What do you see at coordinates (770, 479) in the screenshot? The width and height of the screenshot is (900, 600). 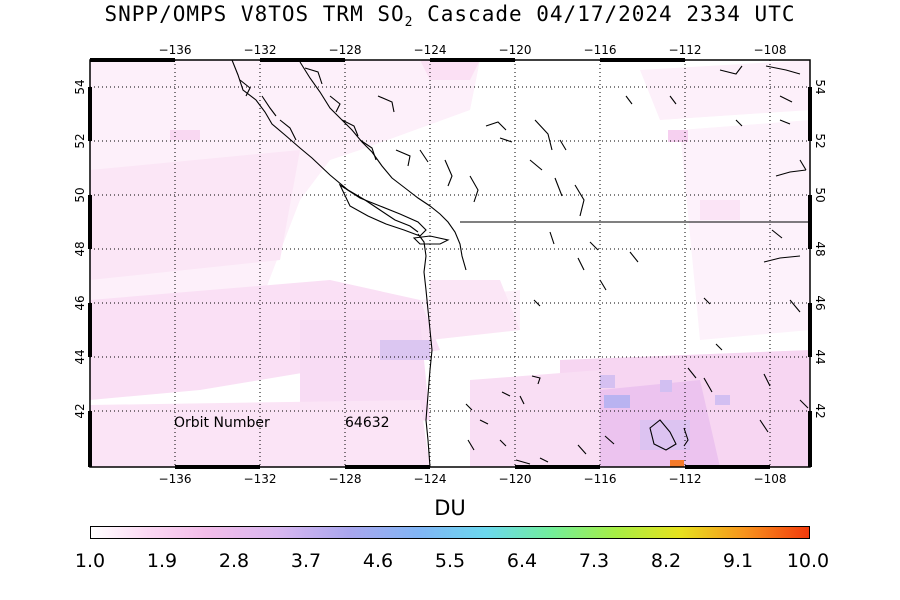 I see `lon-label-bottom: −108` at bounding box center [770, 479].